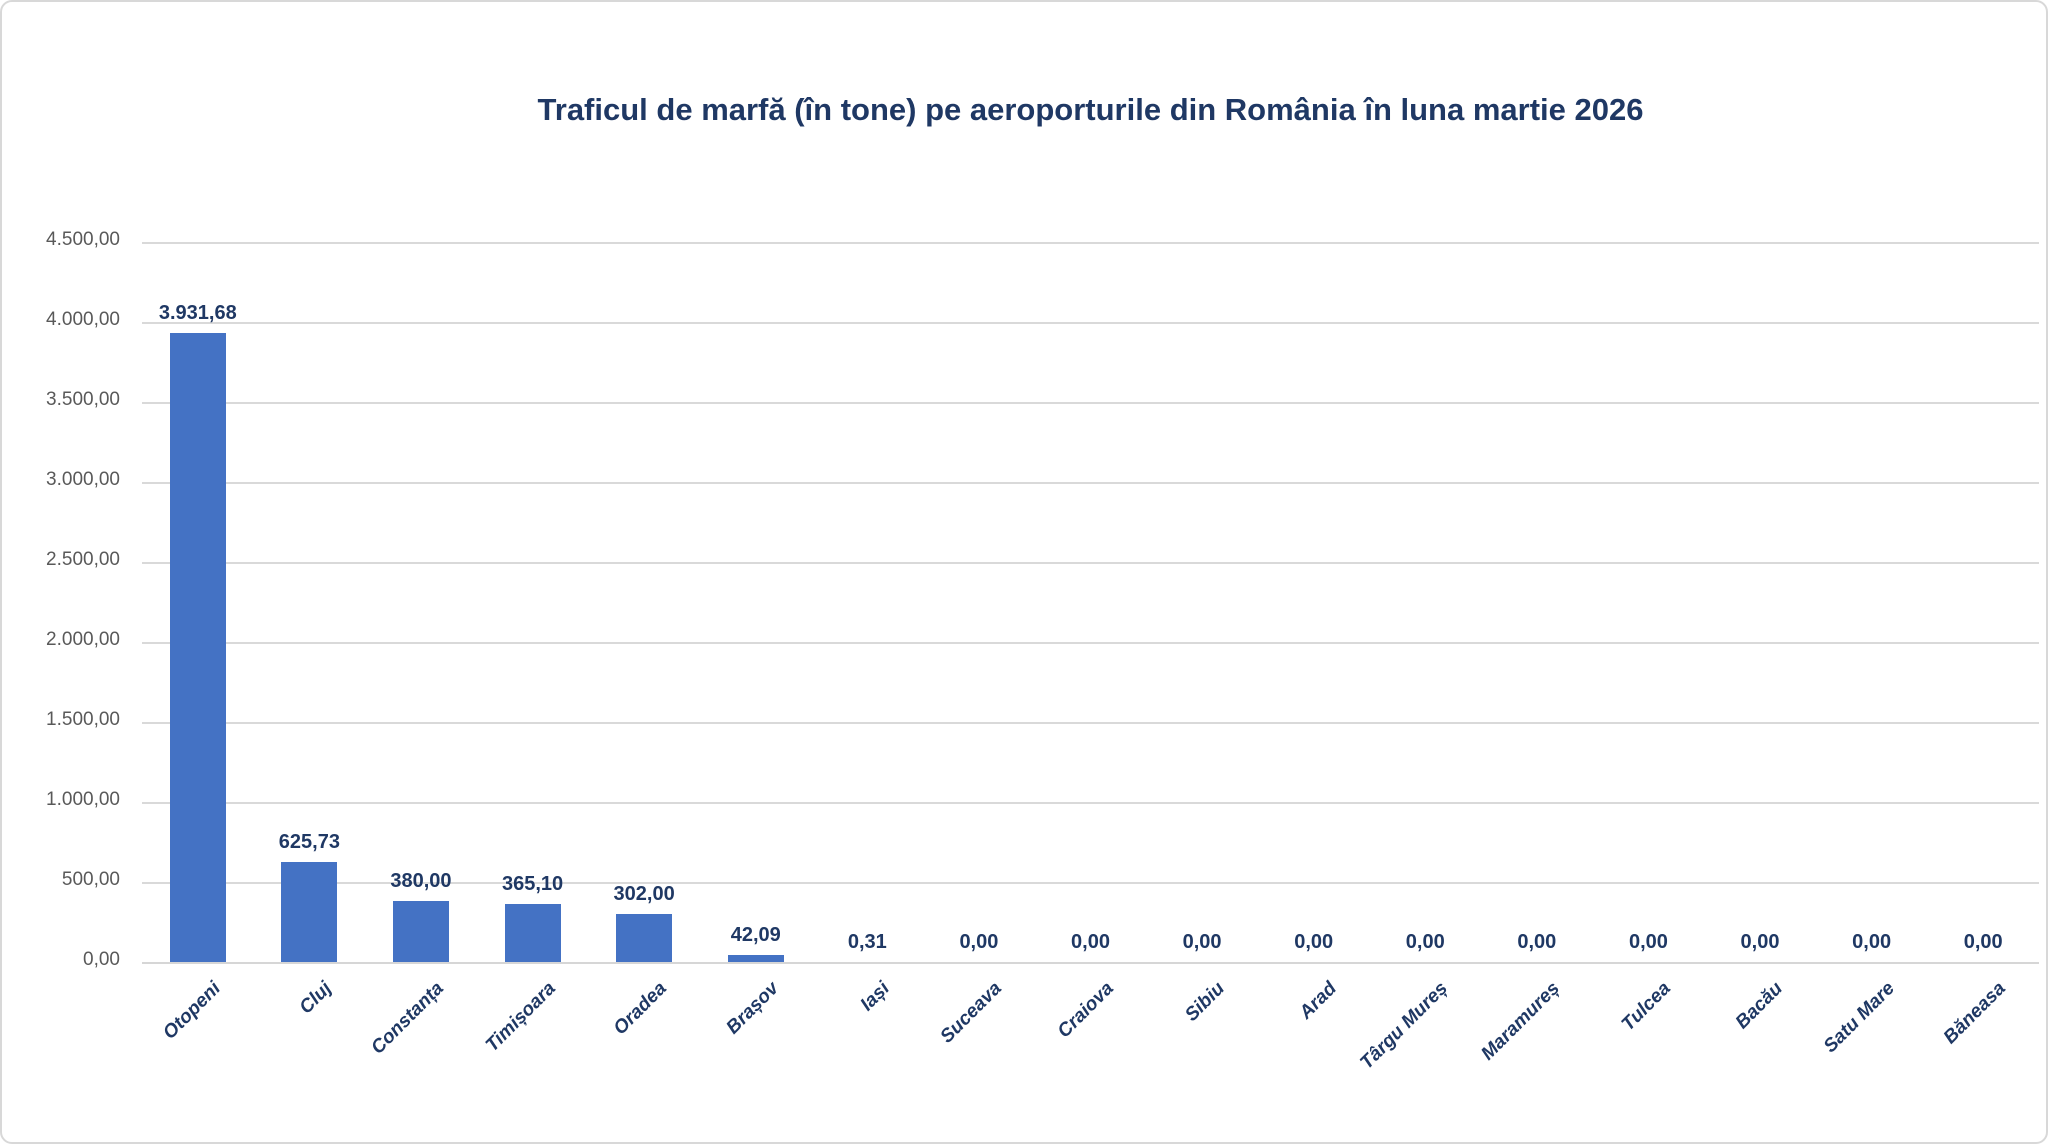  Describe the element at coordinates (197, 647) in the screenshot. I see `bar-otopeni` at that location.